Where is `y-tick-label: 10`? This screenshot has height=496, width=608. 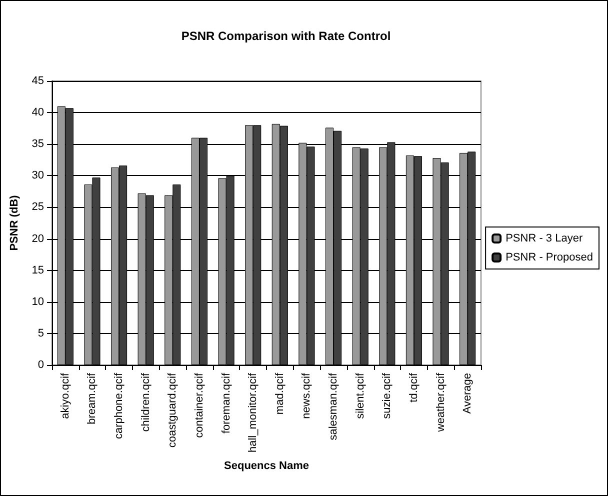
y-tick-label: 10 is located at coordinates (38, 302).